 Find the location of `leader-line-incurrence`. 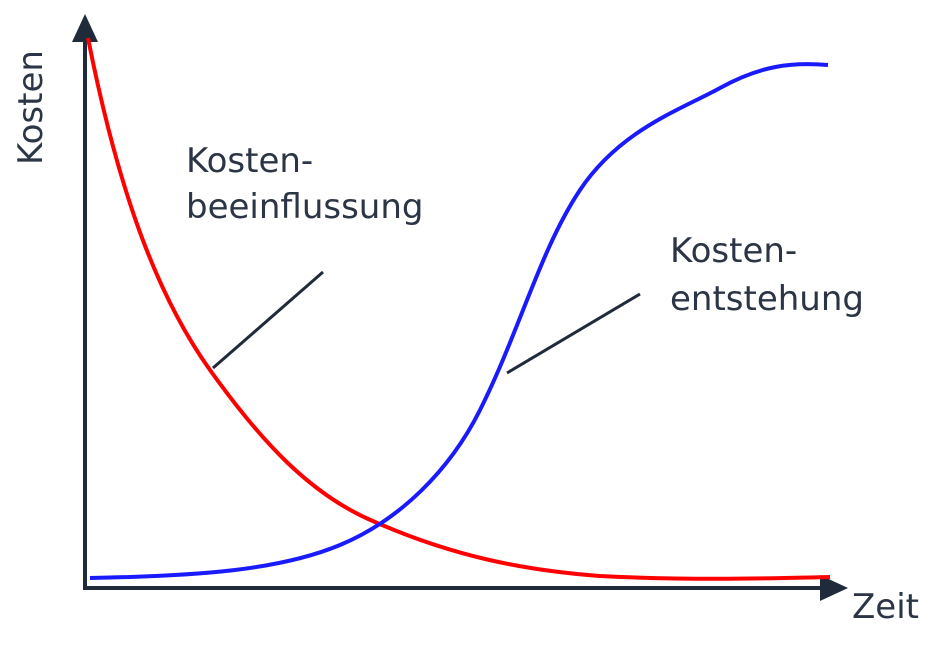

leader-line-incurrence is located at coordinates (573, 333).